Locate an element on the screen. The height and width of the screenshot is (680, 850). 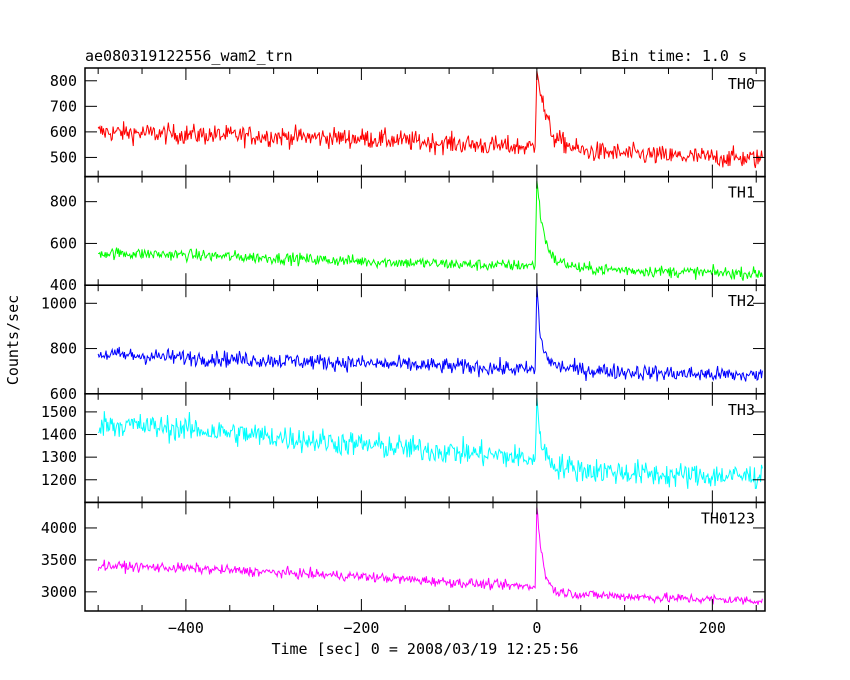
x-tick-labels: −400 −200 0 200 is located at coordinates (447, 628).